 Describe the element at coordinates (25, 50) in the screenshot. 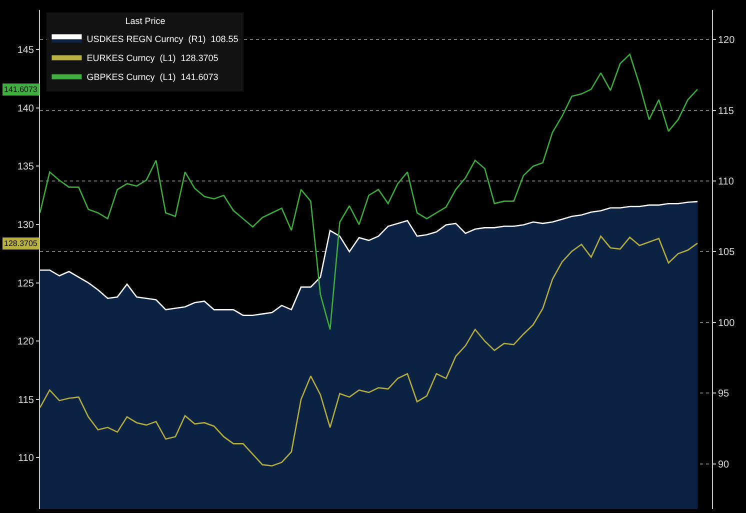

I see `y-tick-label: 145` at that location.